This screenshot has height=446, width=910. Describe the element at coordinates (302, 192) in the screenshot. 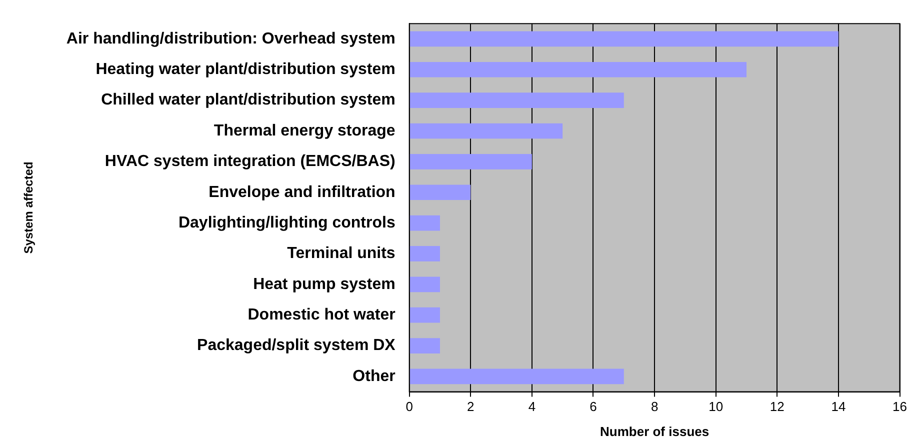

I see `y-tick-label: Envelope and infiltration` at that location.